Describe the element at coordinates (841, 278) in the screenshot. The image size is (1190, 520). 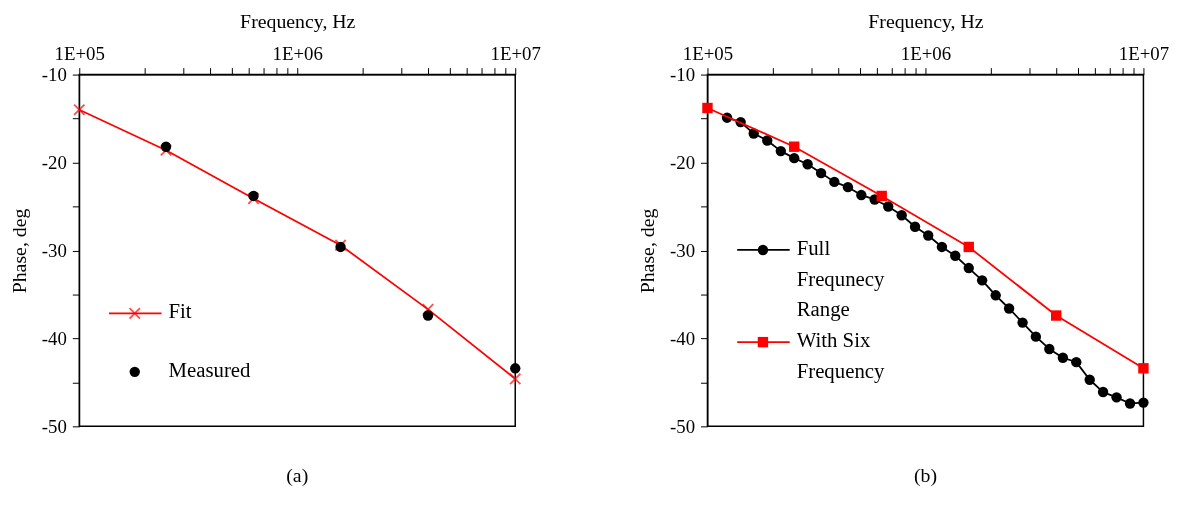
I see `legend-label: Full Frequnecy Range` at that location.